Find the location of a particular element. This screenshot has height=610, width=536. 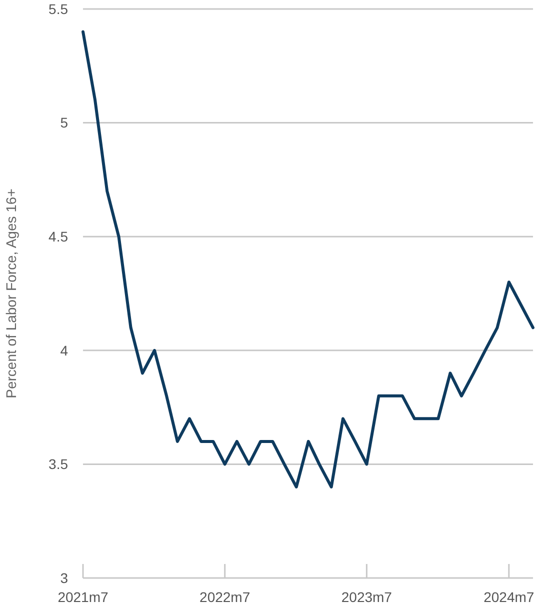

x-tick-label: 2024m7 is located at coordinates (509, 597).